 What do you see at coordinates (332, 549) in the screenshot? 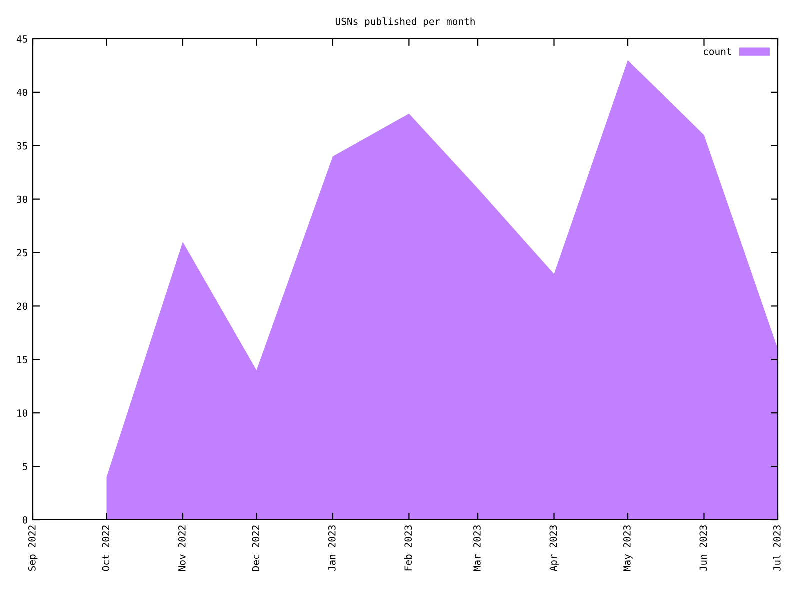
I see `x-tick-label: Jan 2023` at bounding box center [332, 549].